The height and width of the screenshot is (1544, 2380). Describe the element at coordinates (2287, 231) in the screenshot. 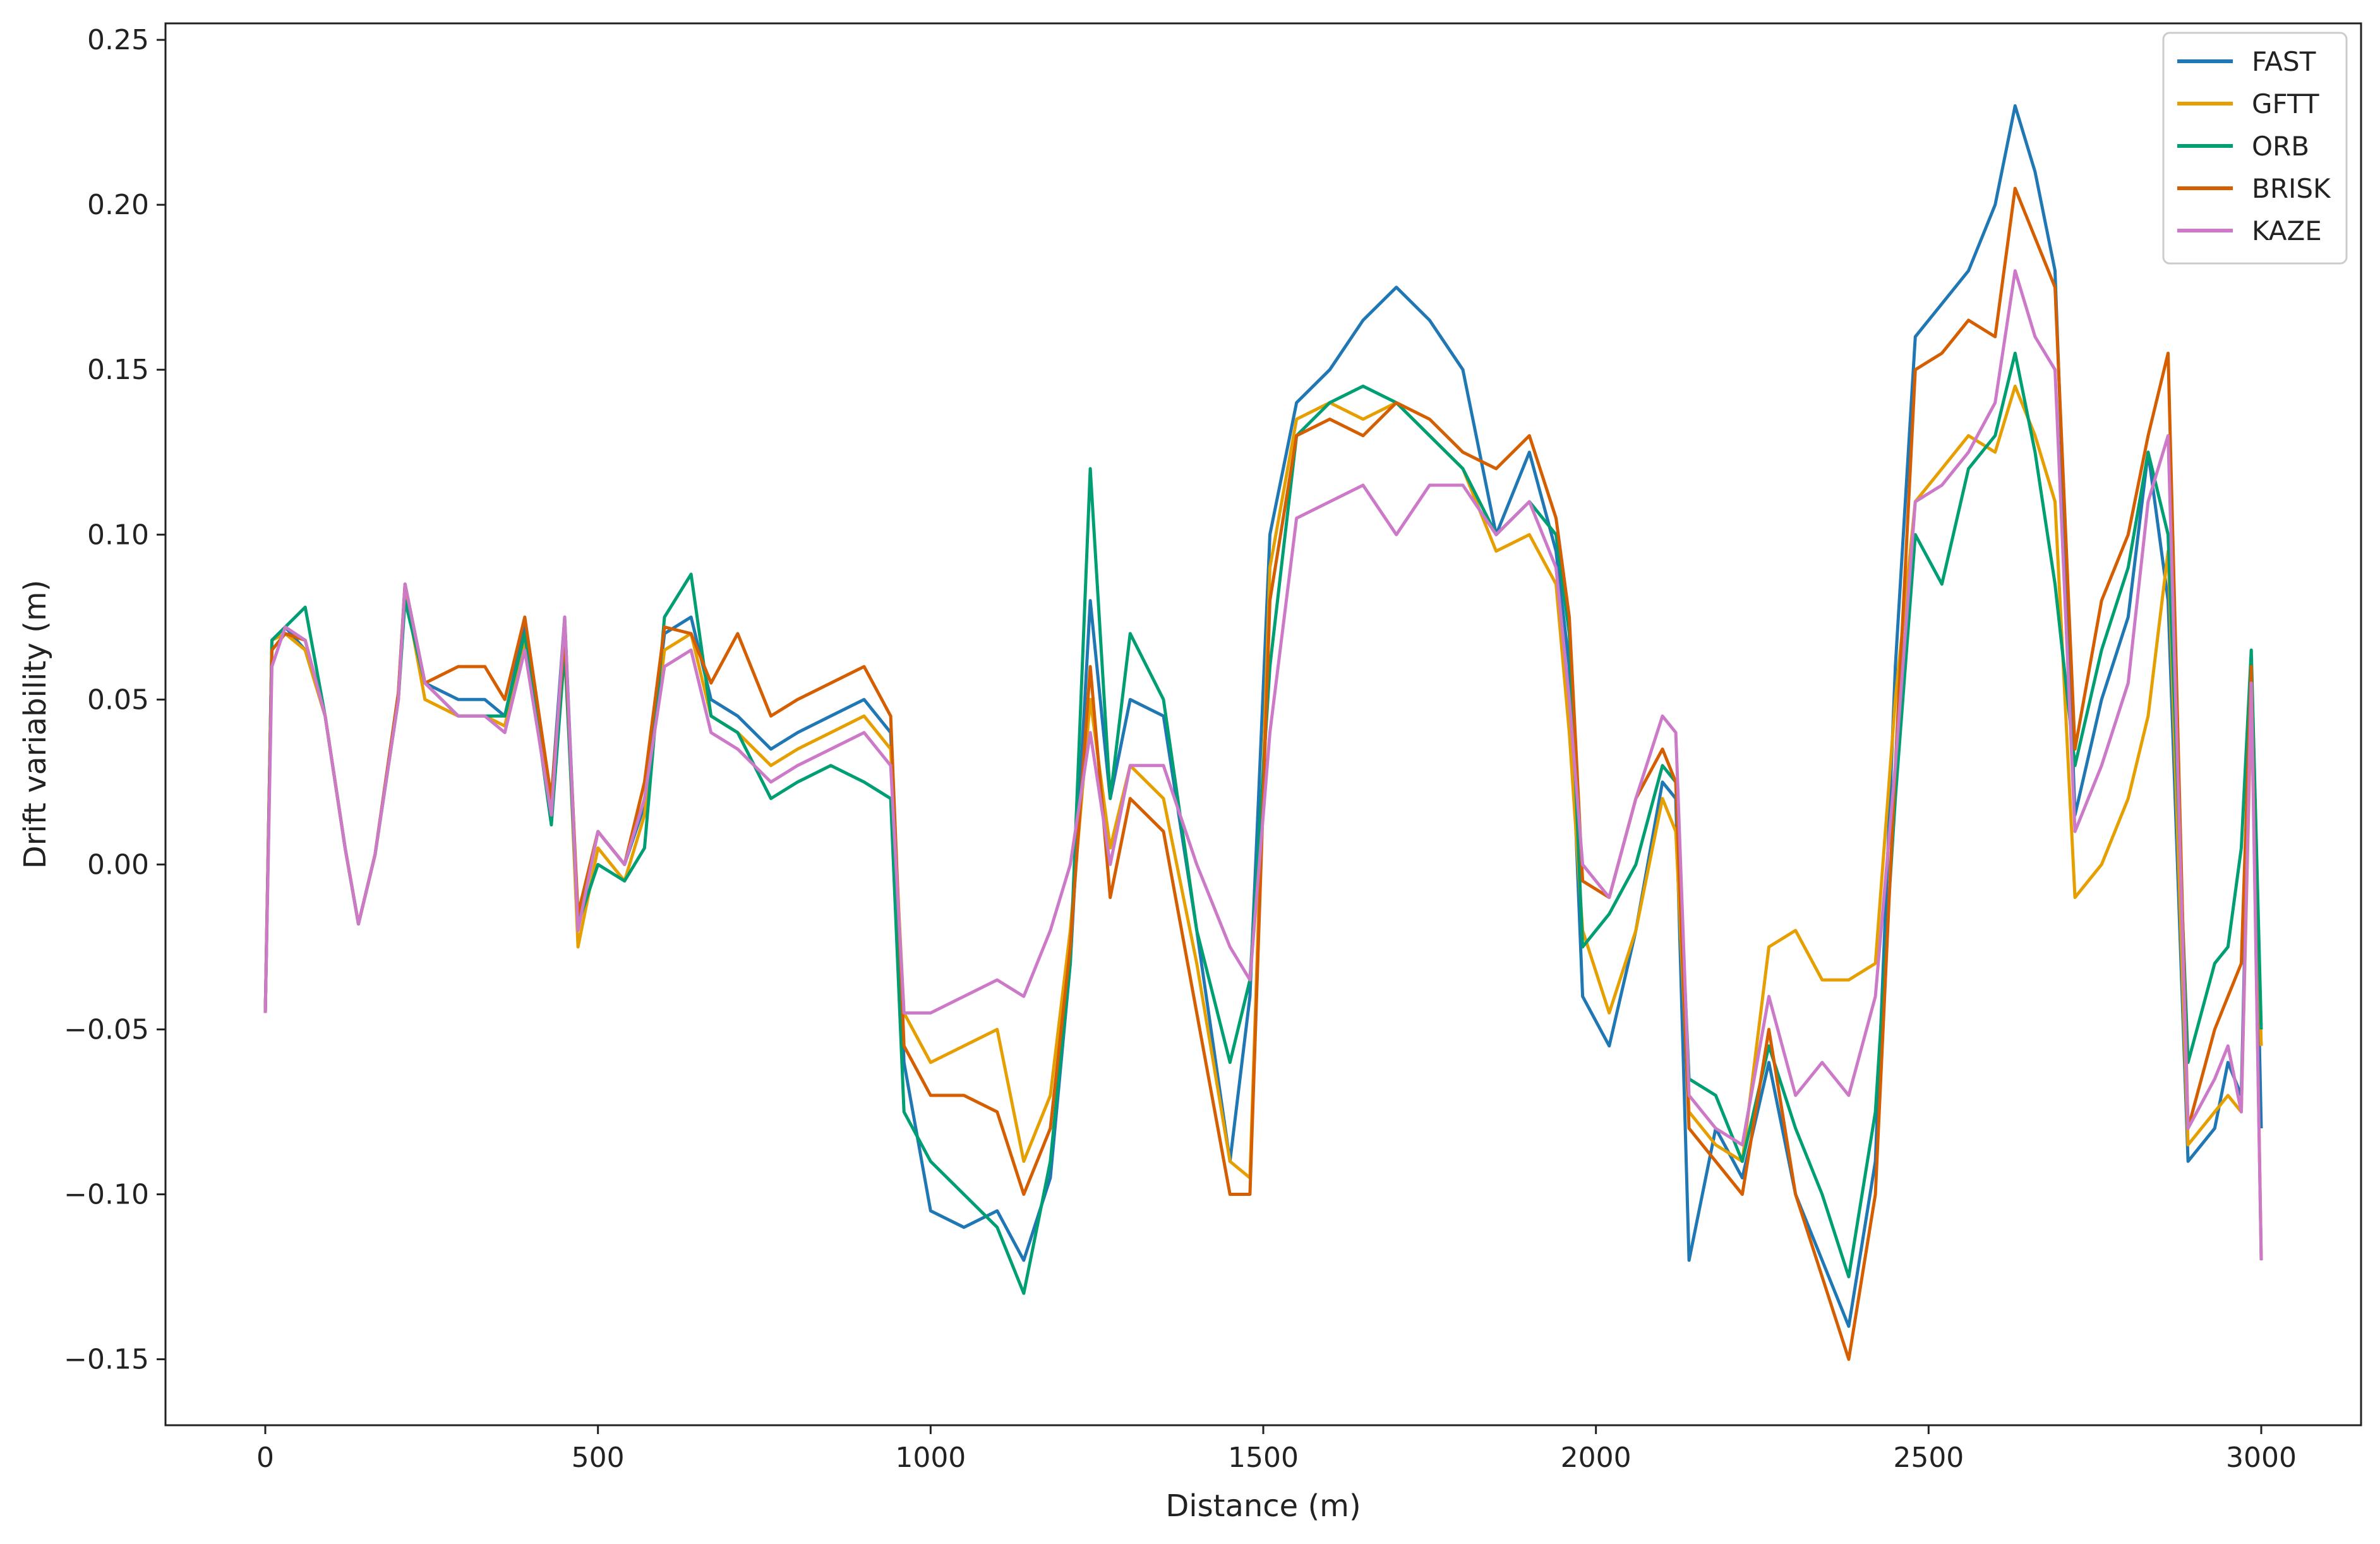

I see `legend-label: KAZE` at that location.